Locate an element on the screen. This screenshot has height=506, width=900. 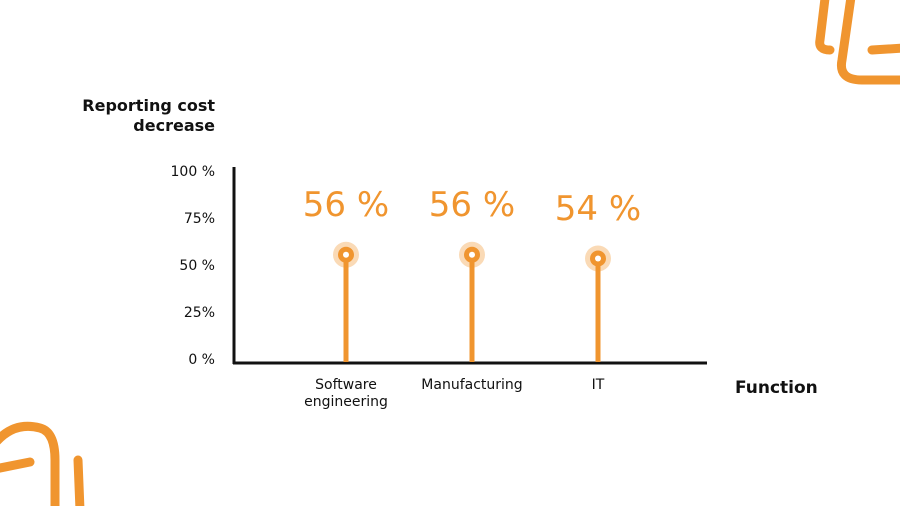
y-tick-label: 100 % is located at coordinates (193, 172).